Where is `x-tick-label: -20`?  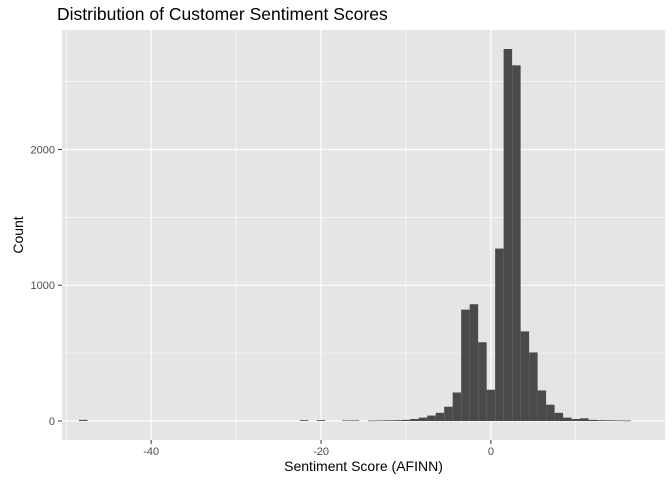 x-tick-label: -20 is located at coordinates (321, 452).